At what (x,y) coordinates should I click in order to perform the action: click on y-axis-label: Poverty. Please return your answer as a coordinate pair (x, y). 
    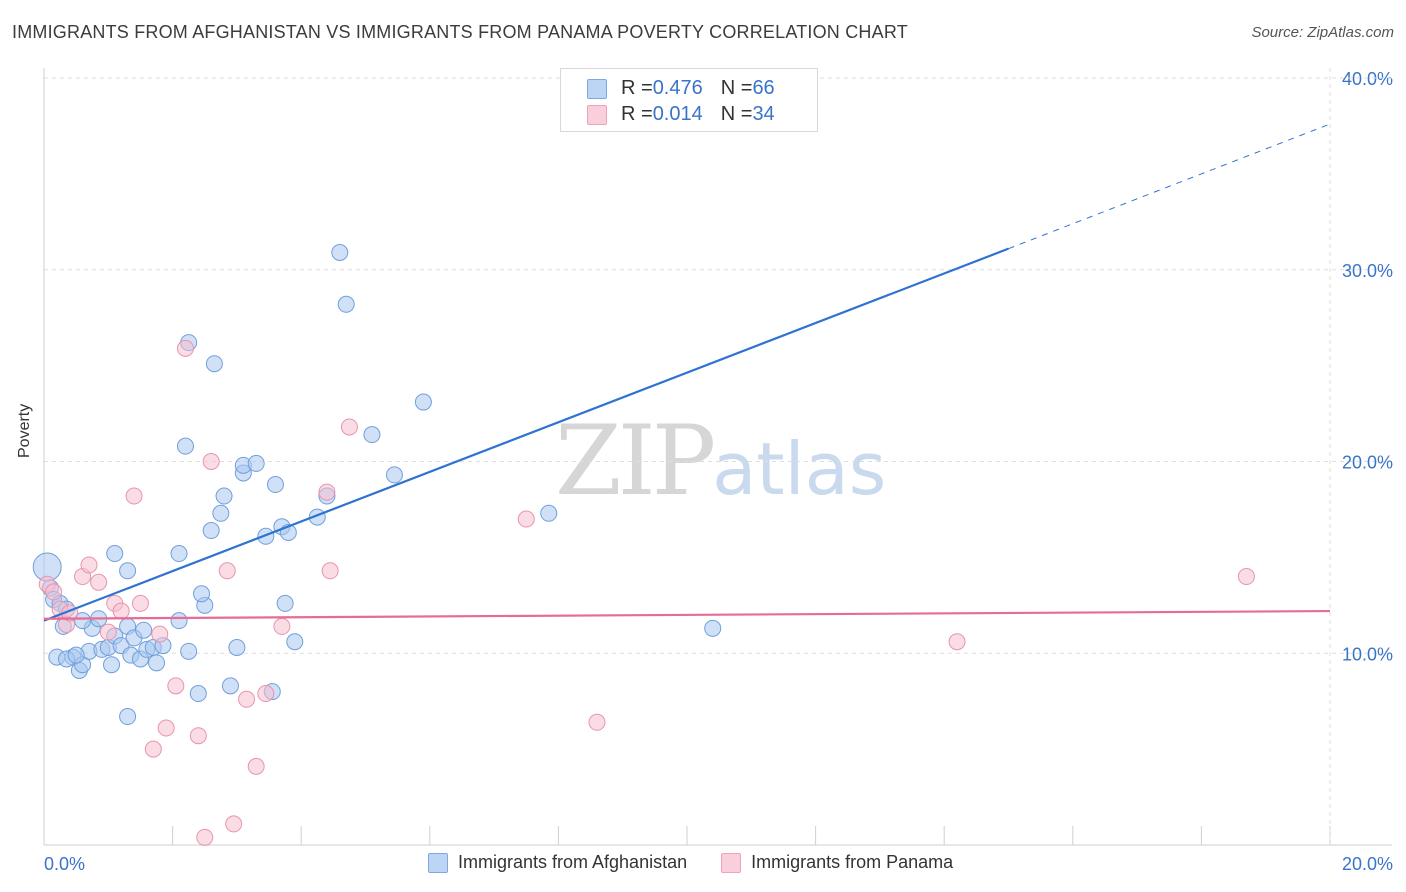
    Looking at the image, I should click on (24, 430).